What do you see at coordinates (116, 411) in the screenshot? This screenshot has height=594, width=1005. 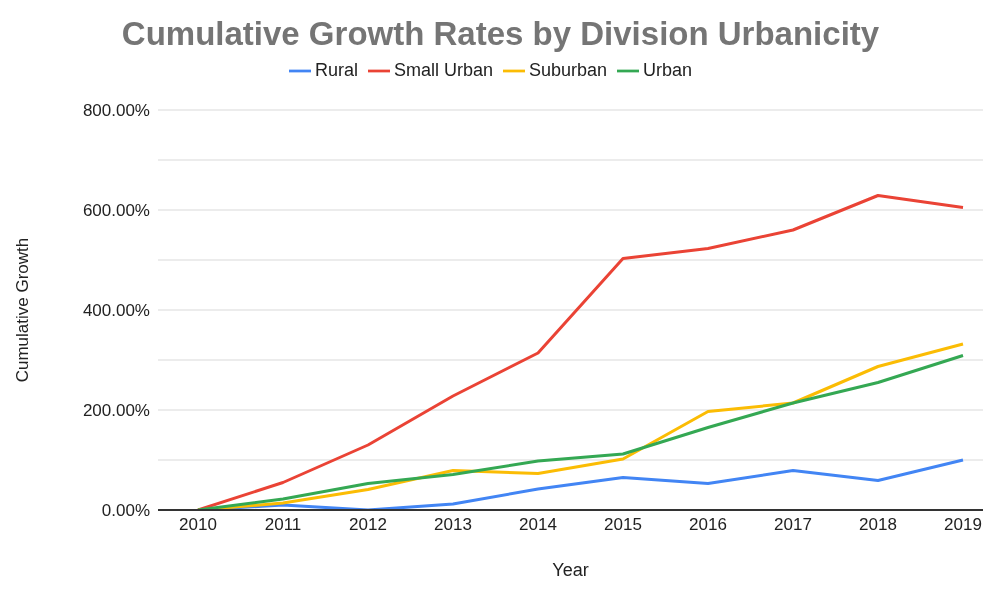 I see `y-tick-label: 200.00%` at bounding box center [116, 411].